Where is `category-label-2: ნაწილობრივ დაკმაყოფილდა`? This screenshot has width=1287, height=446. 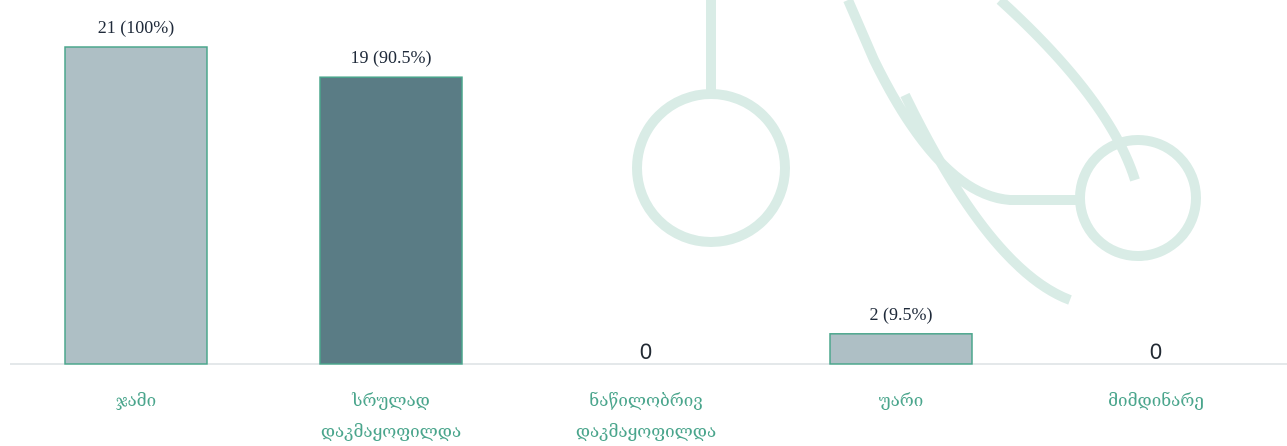 category-label-2: ნაწილობრივ დაკმაყოფილდა is located at coordinates (646, 416).